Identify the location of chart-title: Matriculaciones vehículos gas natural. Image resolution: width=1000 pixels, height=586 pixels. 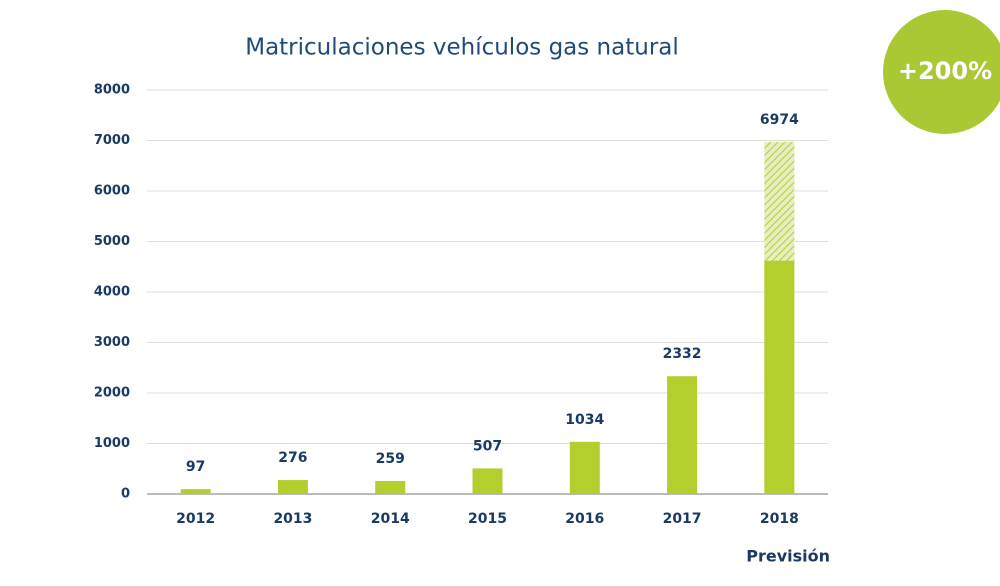
(462, 48).